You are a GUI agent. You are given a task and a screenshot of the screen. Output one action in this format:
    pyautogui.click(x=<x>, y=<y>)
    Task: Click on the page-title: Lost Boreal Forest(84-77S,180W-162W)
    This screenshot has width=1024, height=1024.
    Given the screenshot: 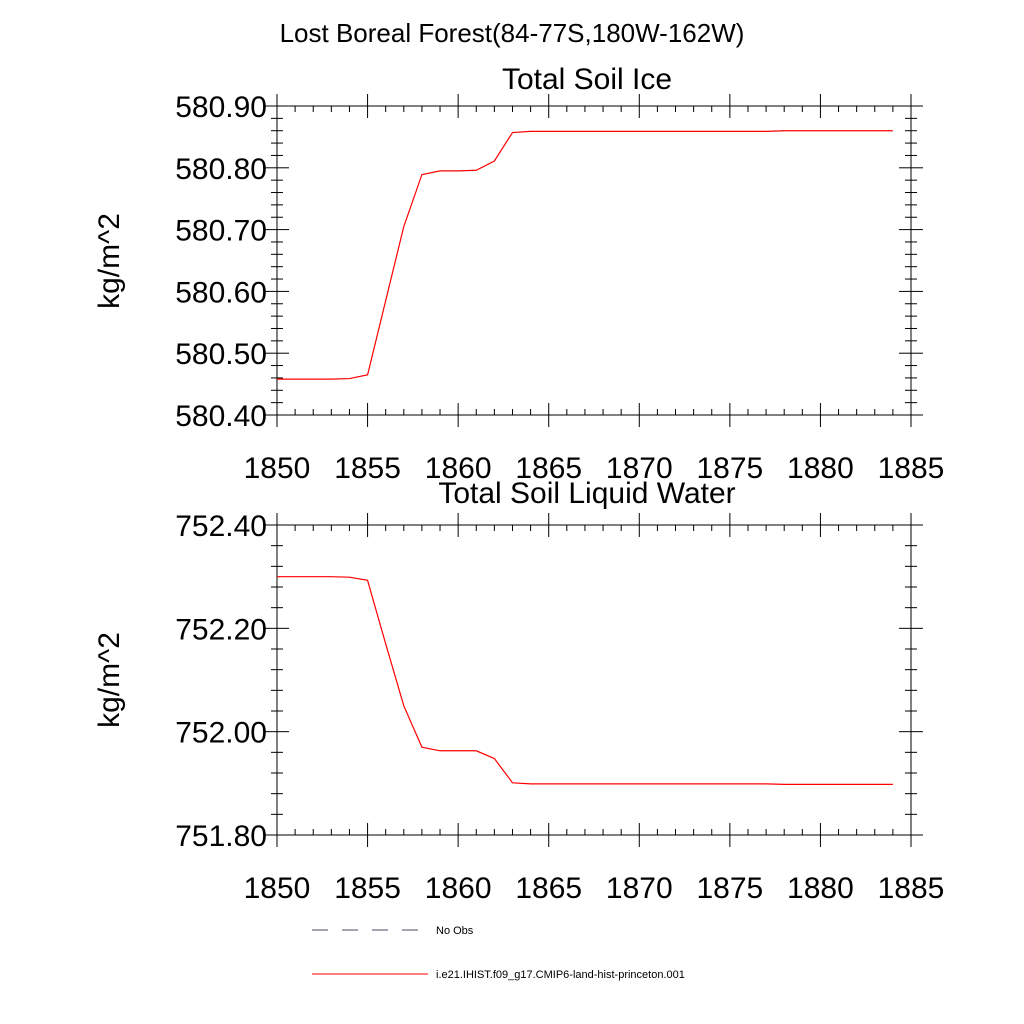 What is the action you would take?
    pyautogui.click(x=512, y=33)
    